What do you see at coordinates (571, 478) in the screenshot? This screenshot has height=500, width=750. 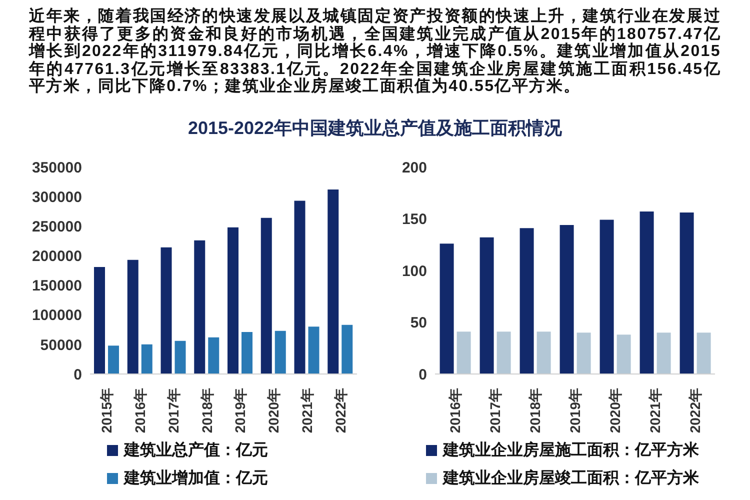 I see `legend-label: 建筑业企业房屋竣工面积：亿平方米` at bounding box center [571, 478].